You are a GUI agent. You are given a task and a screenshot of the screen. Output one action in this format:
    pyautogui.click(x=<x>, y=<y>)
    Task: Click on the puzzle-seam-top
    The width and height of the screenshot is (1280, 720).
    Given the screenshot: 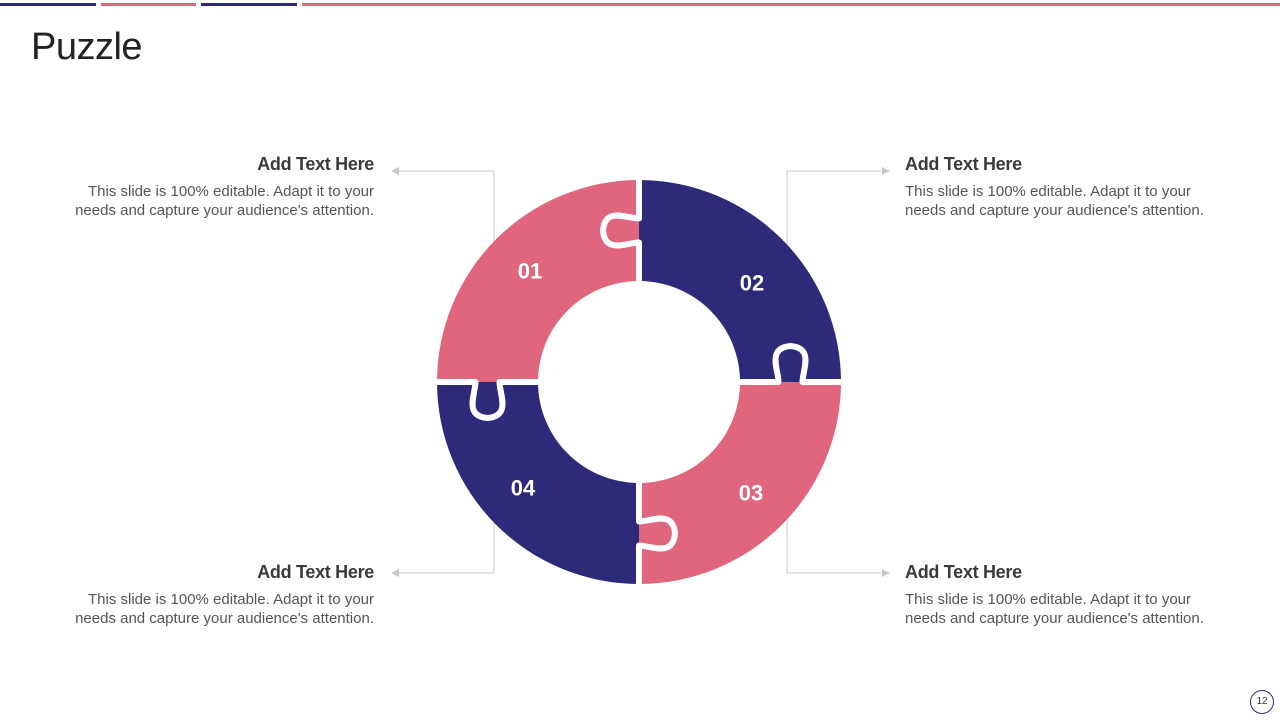 What is the action you would take?
    pyautogui.click(x=621, y=228)
    